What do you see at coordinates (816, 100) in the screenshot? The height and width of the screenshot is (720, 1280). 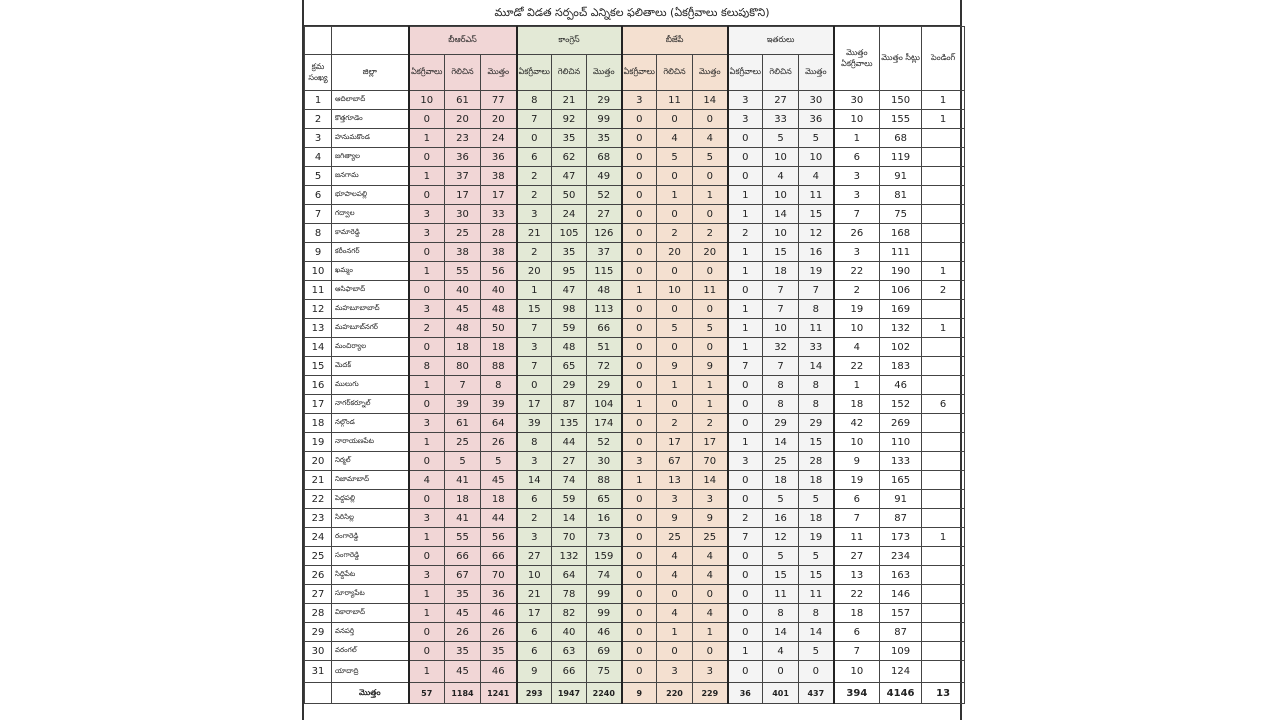 I see `value-cell: 30` at bounding box center [816, 100].